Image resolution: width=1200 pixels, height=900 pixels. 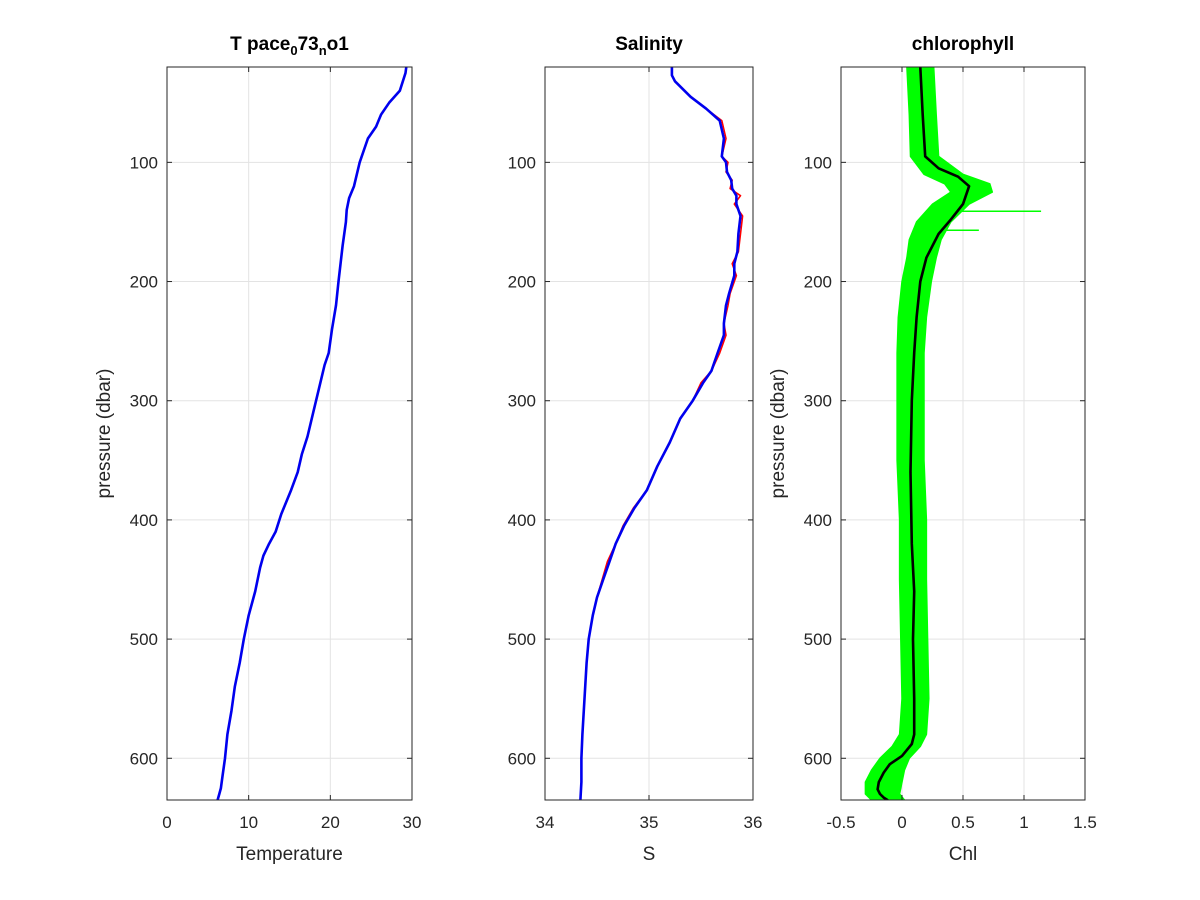 What do you see at coordinates (144, 162) in the screenshot?
I see `temperature-y-tick-label: 100` at bounding box center [144, 162].